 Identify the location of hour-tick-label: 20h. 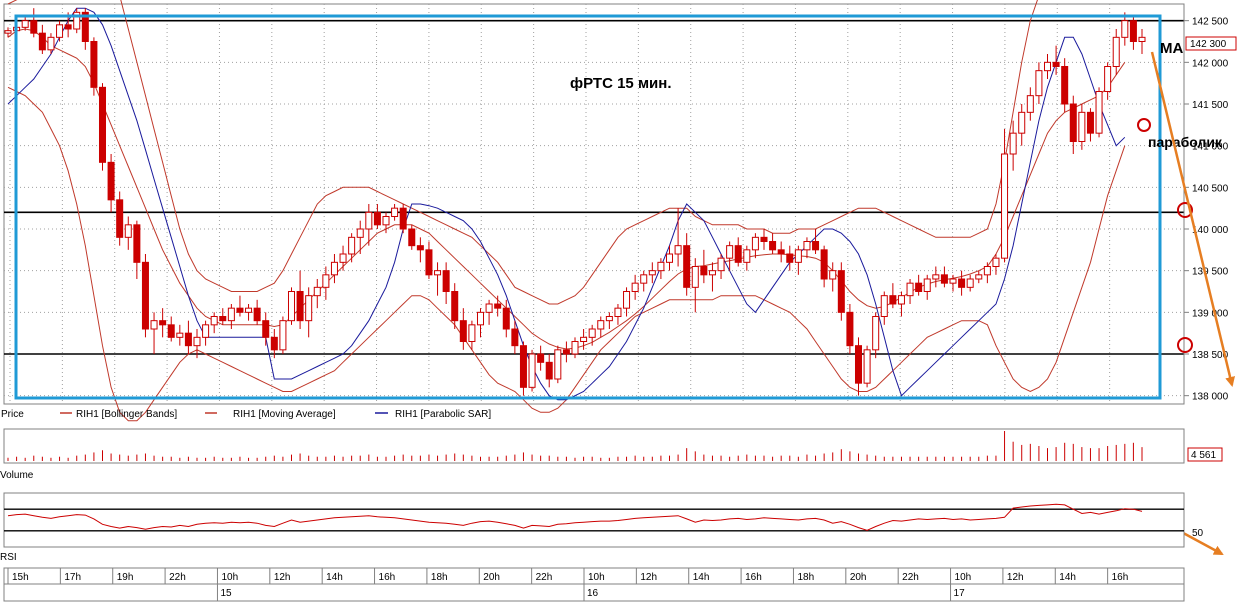
(491, 577).